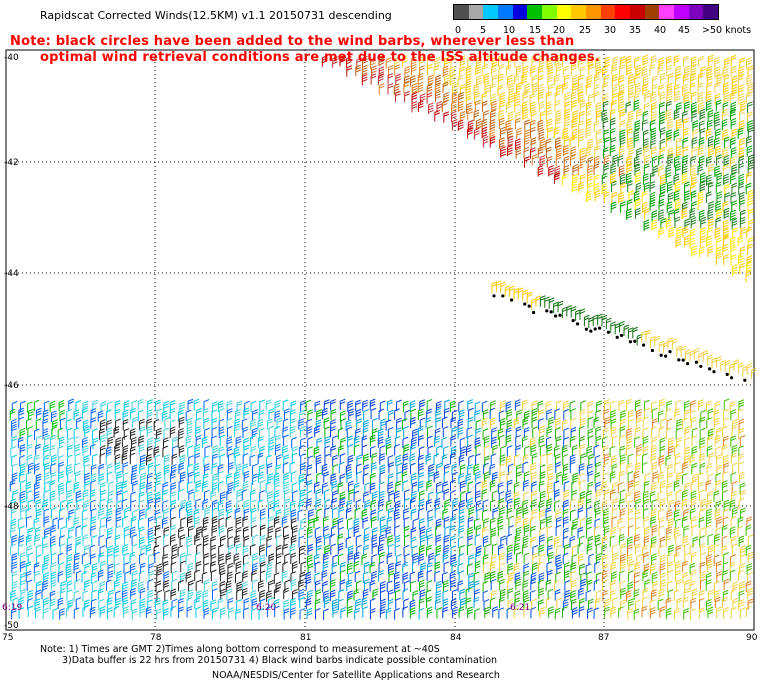  What do you see at coordinates (711, 12) in the screenshot?
I see `colorbar-swatch` at bounding box center [711, 12].